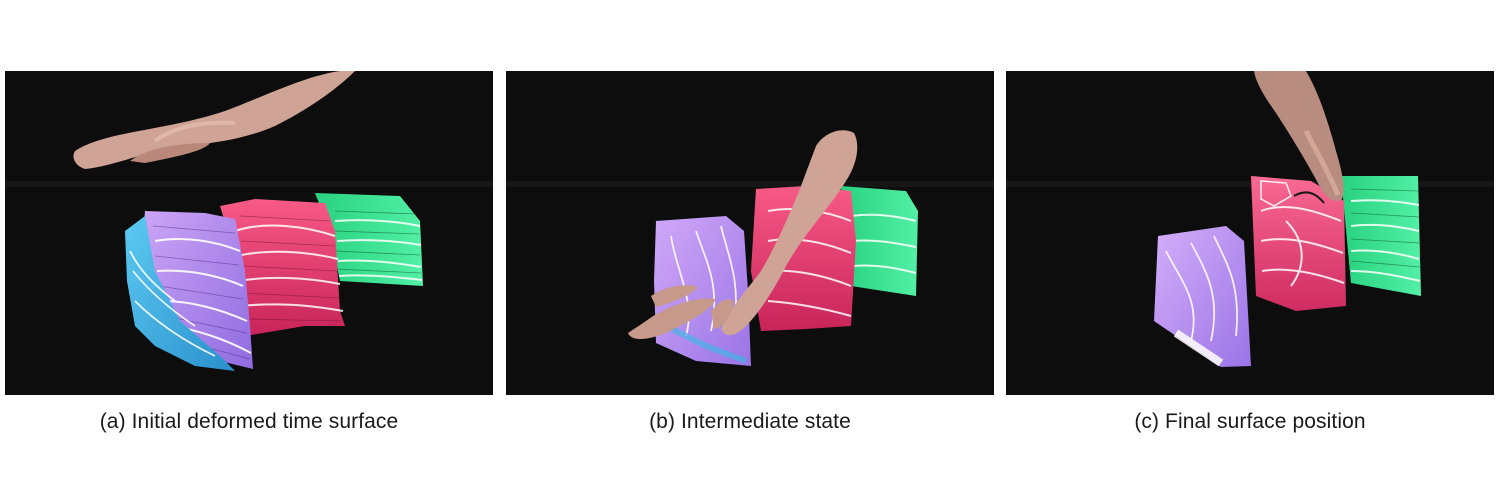 The image size is (1500, 500). Describe the element at coordinates (180, 293) in the screenshot. I see `blue-surface` at that location.